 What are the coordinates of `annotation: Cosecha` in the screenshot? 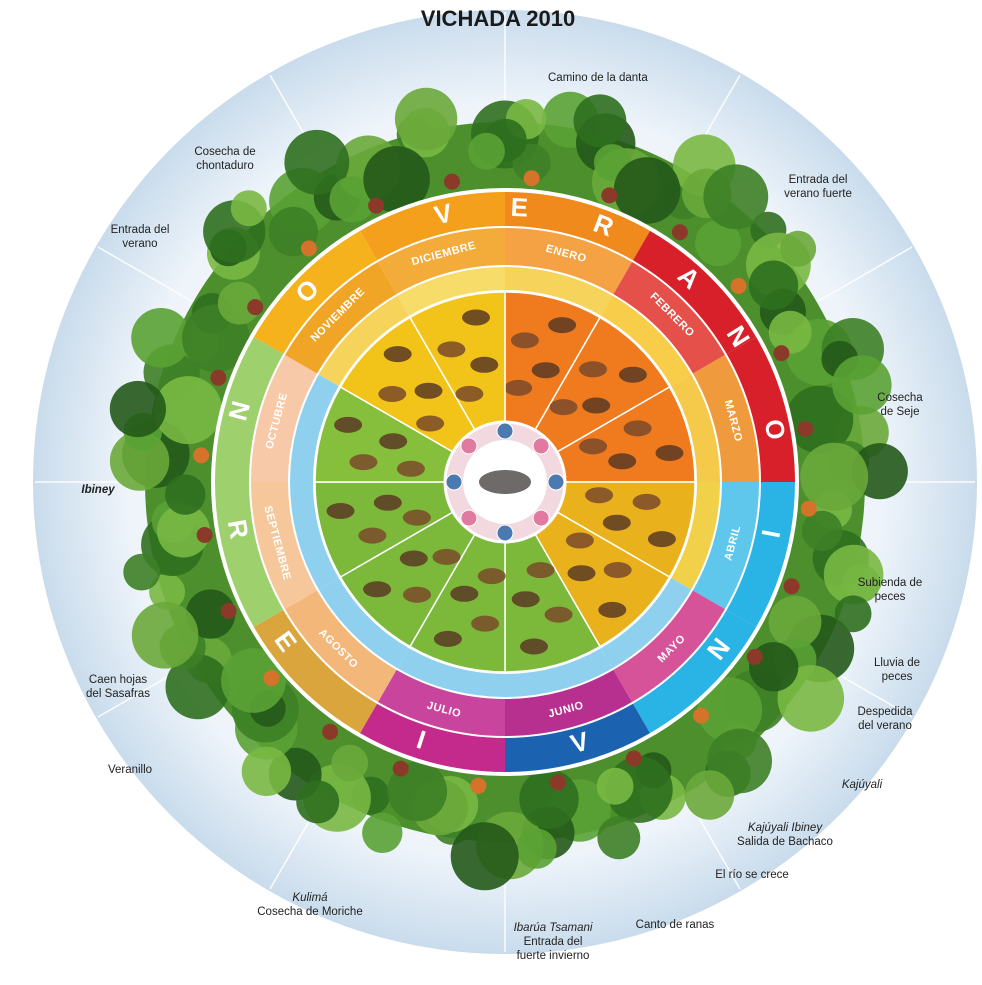 It's located at (900, 398).